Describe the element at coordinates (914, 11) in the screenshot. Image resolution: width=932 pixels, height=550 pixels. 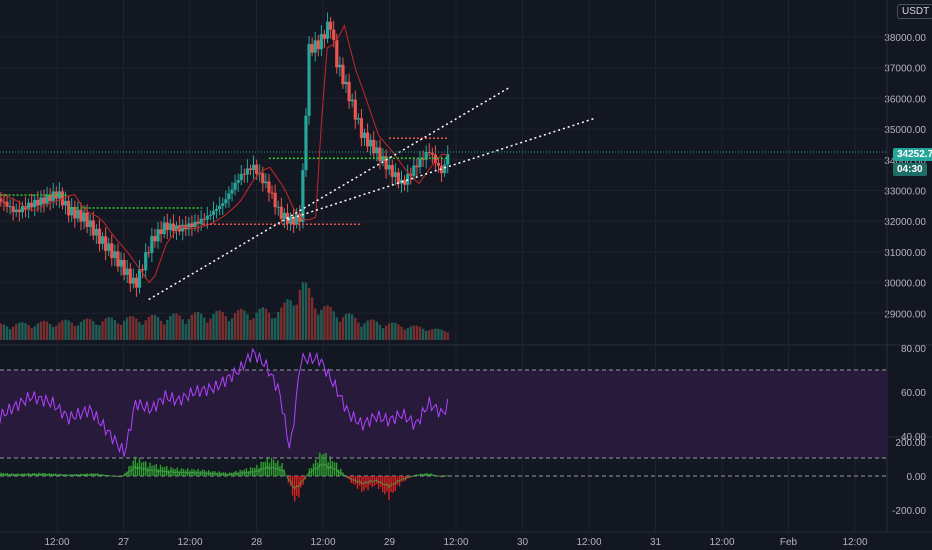
I see `currency-label: USDT` at that location.